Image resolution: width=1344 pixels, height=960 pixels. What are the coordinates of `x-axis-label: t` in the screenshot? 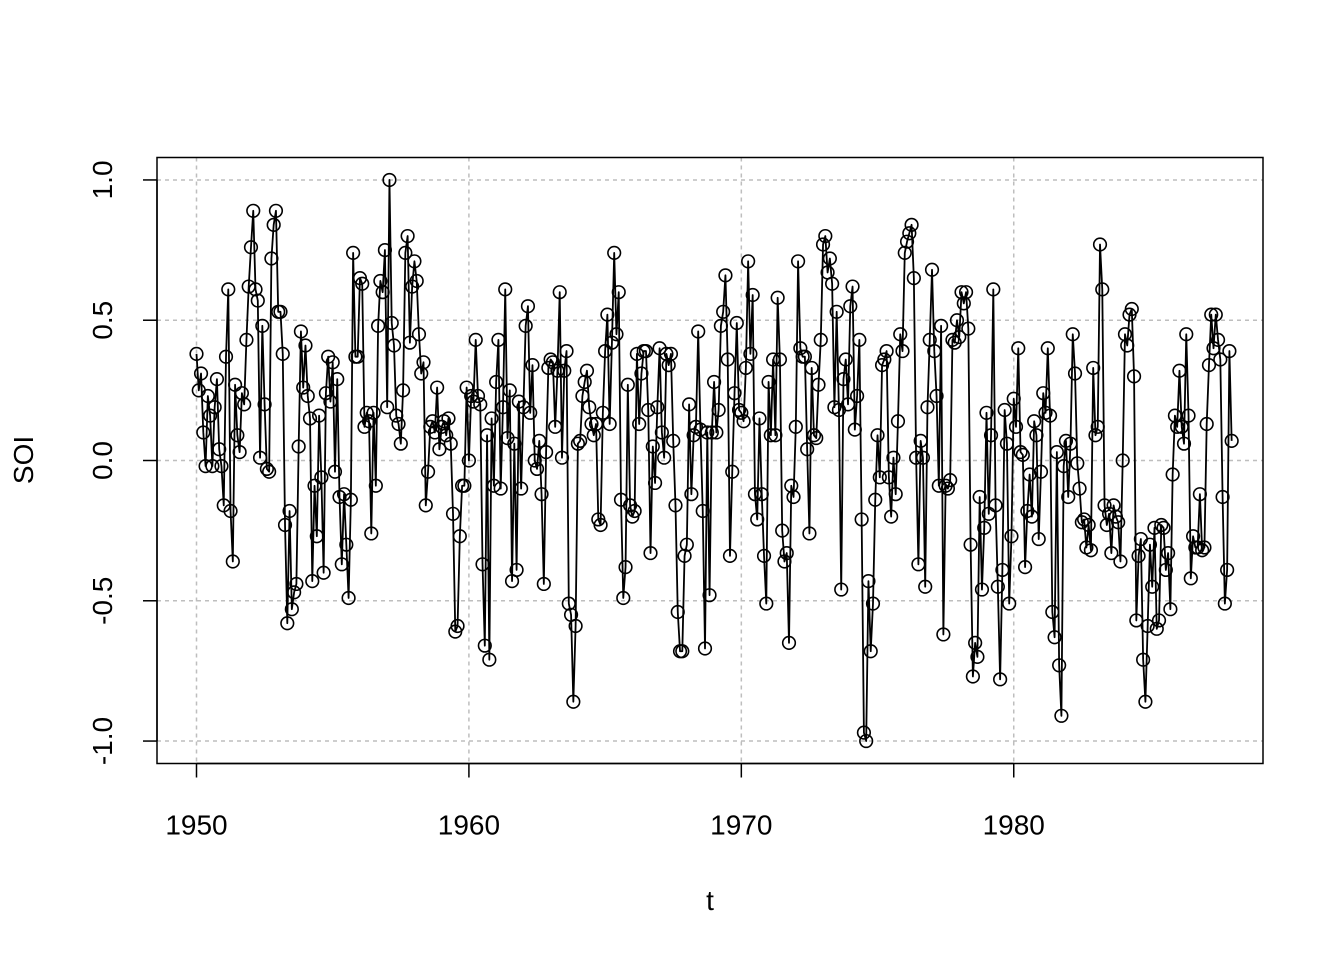 It's located at (710, 900).